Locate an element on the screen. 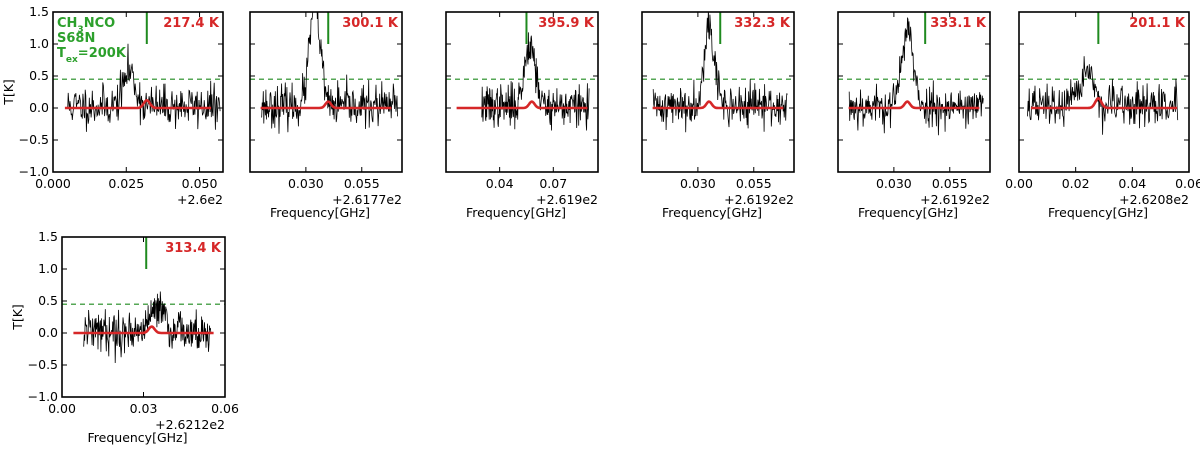 The height and width of the screenshot is (450, 1200). x-offset-label: +2.6212e2 is located at coordinates (190, 424).